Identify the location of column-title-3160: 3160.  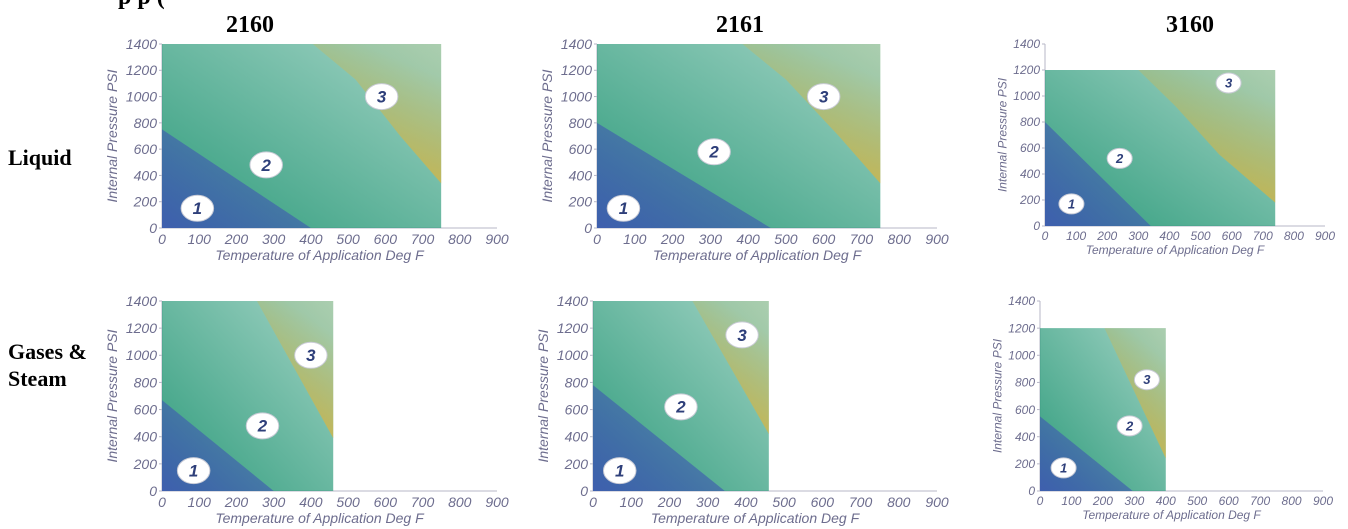
(1190, 25).